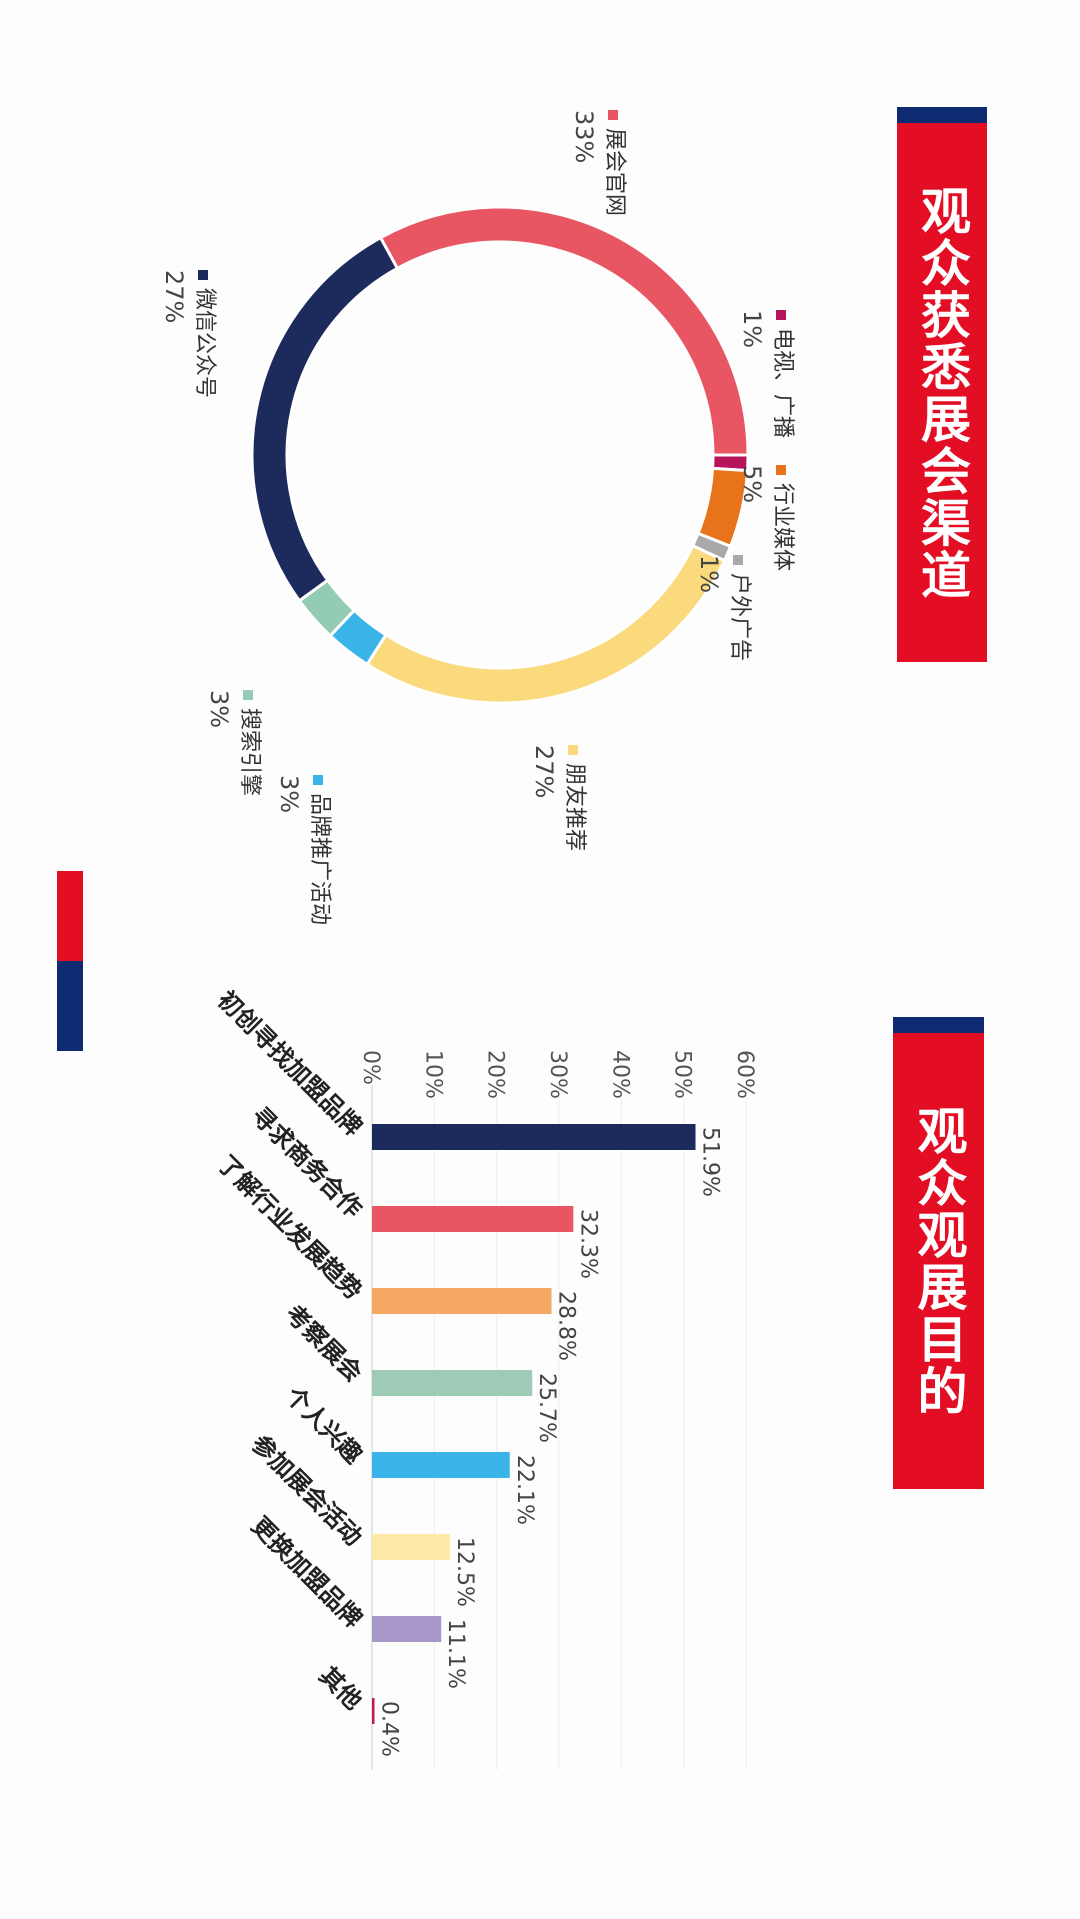 The image size is (1080, 1919). I want to click on purpose-title-banner: 观众观展目的, so click(938, 1253).